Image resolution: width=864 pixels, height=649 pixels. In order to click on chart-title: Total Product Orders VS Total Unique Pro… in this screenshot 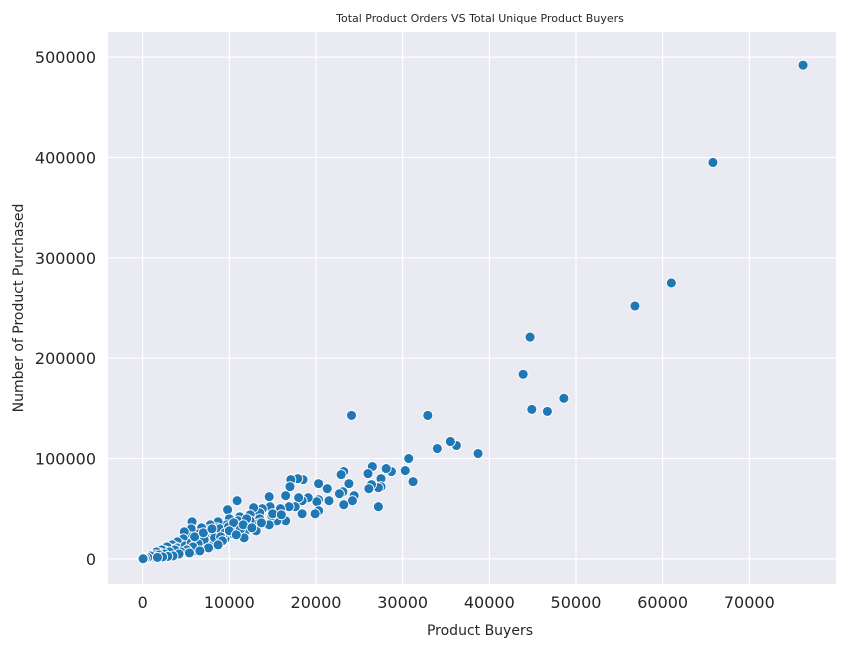, I will do `click(479, 18)`.